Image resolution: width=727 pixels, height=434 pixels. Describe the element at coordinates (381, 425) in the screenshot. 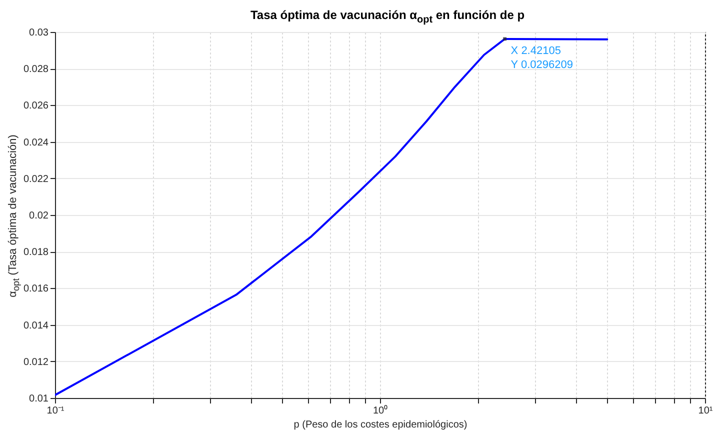

I see `x-axis-title: p (Peso de los costes epidemiológicos)` at that location.